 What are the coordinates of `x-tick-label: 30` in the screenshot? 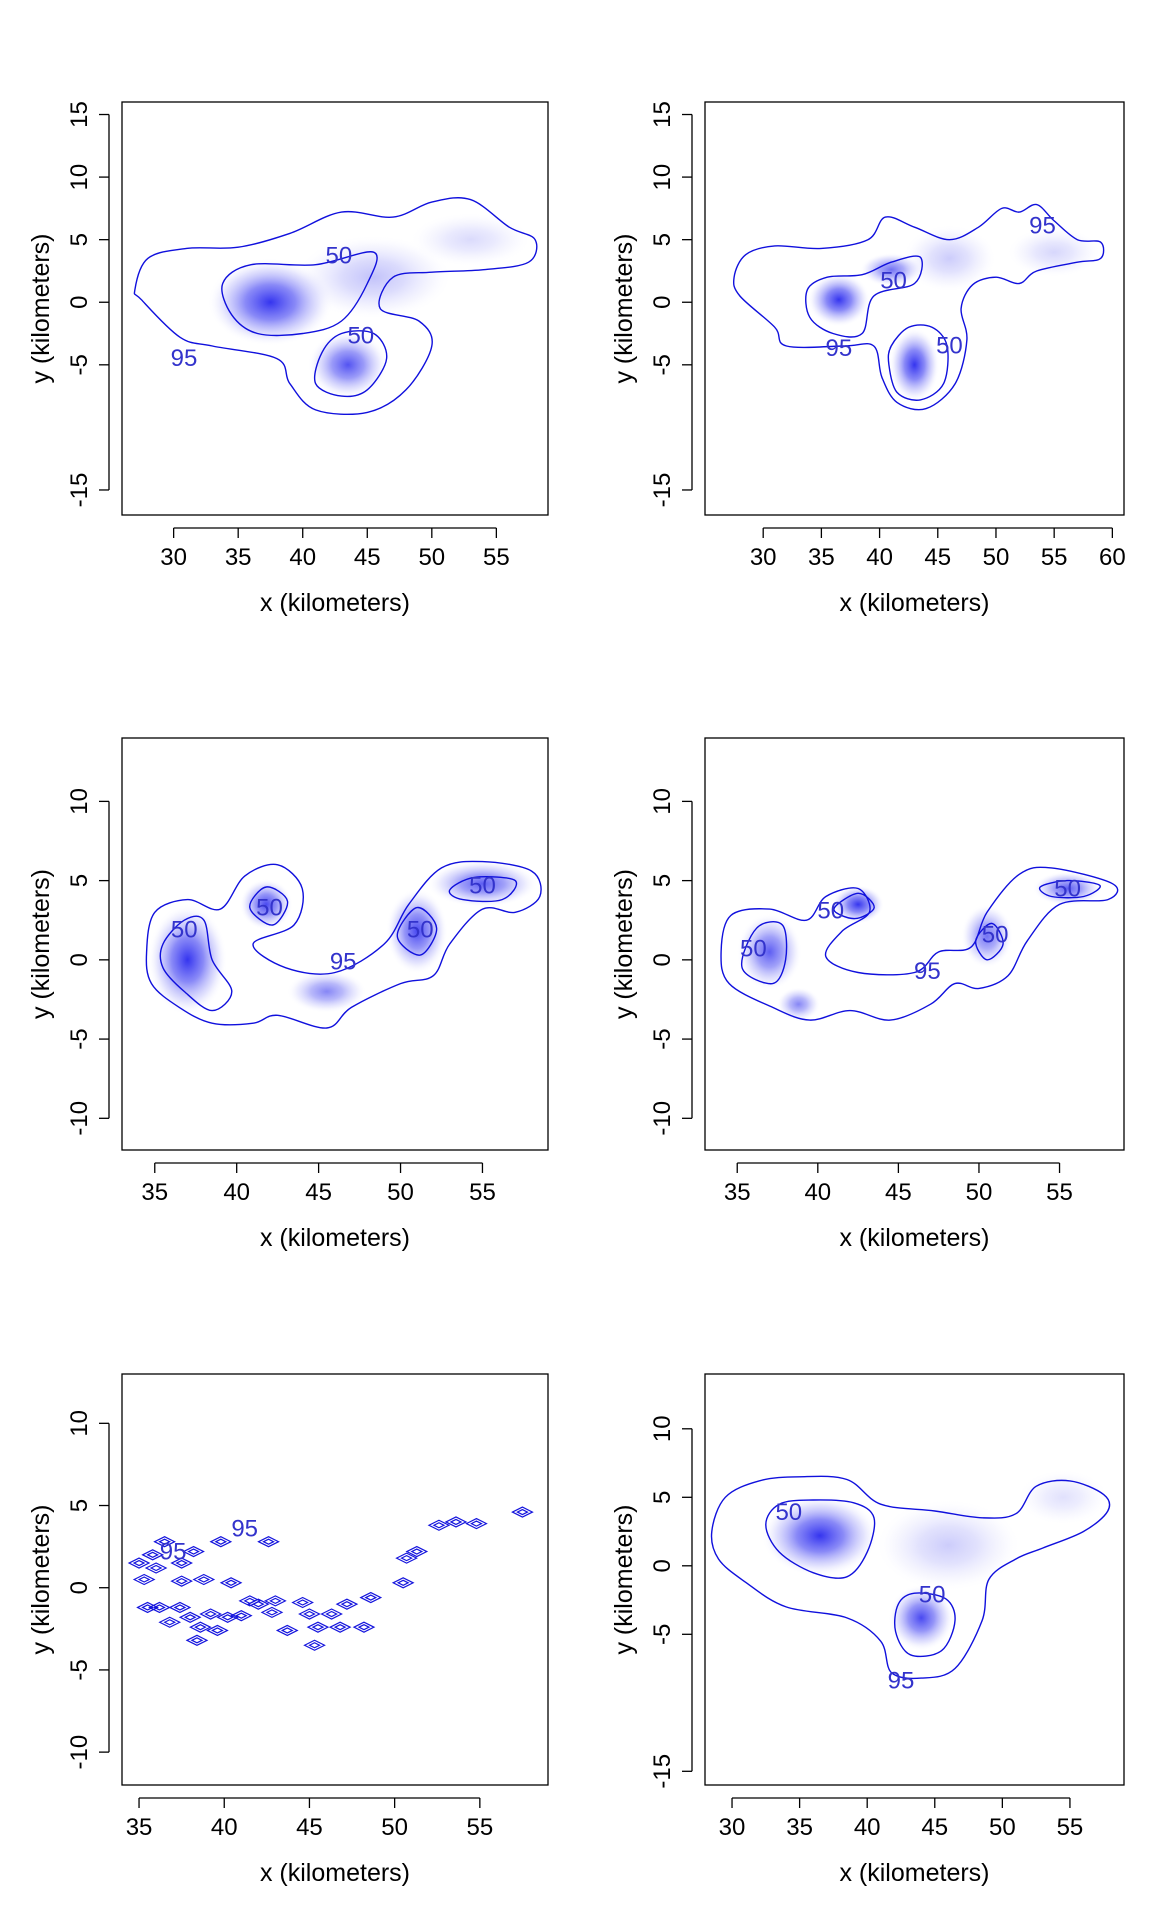 It's located at (732, 1827).